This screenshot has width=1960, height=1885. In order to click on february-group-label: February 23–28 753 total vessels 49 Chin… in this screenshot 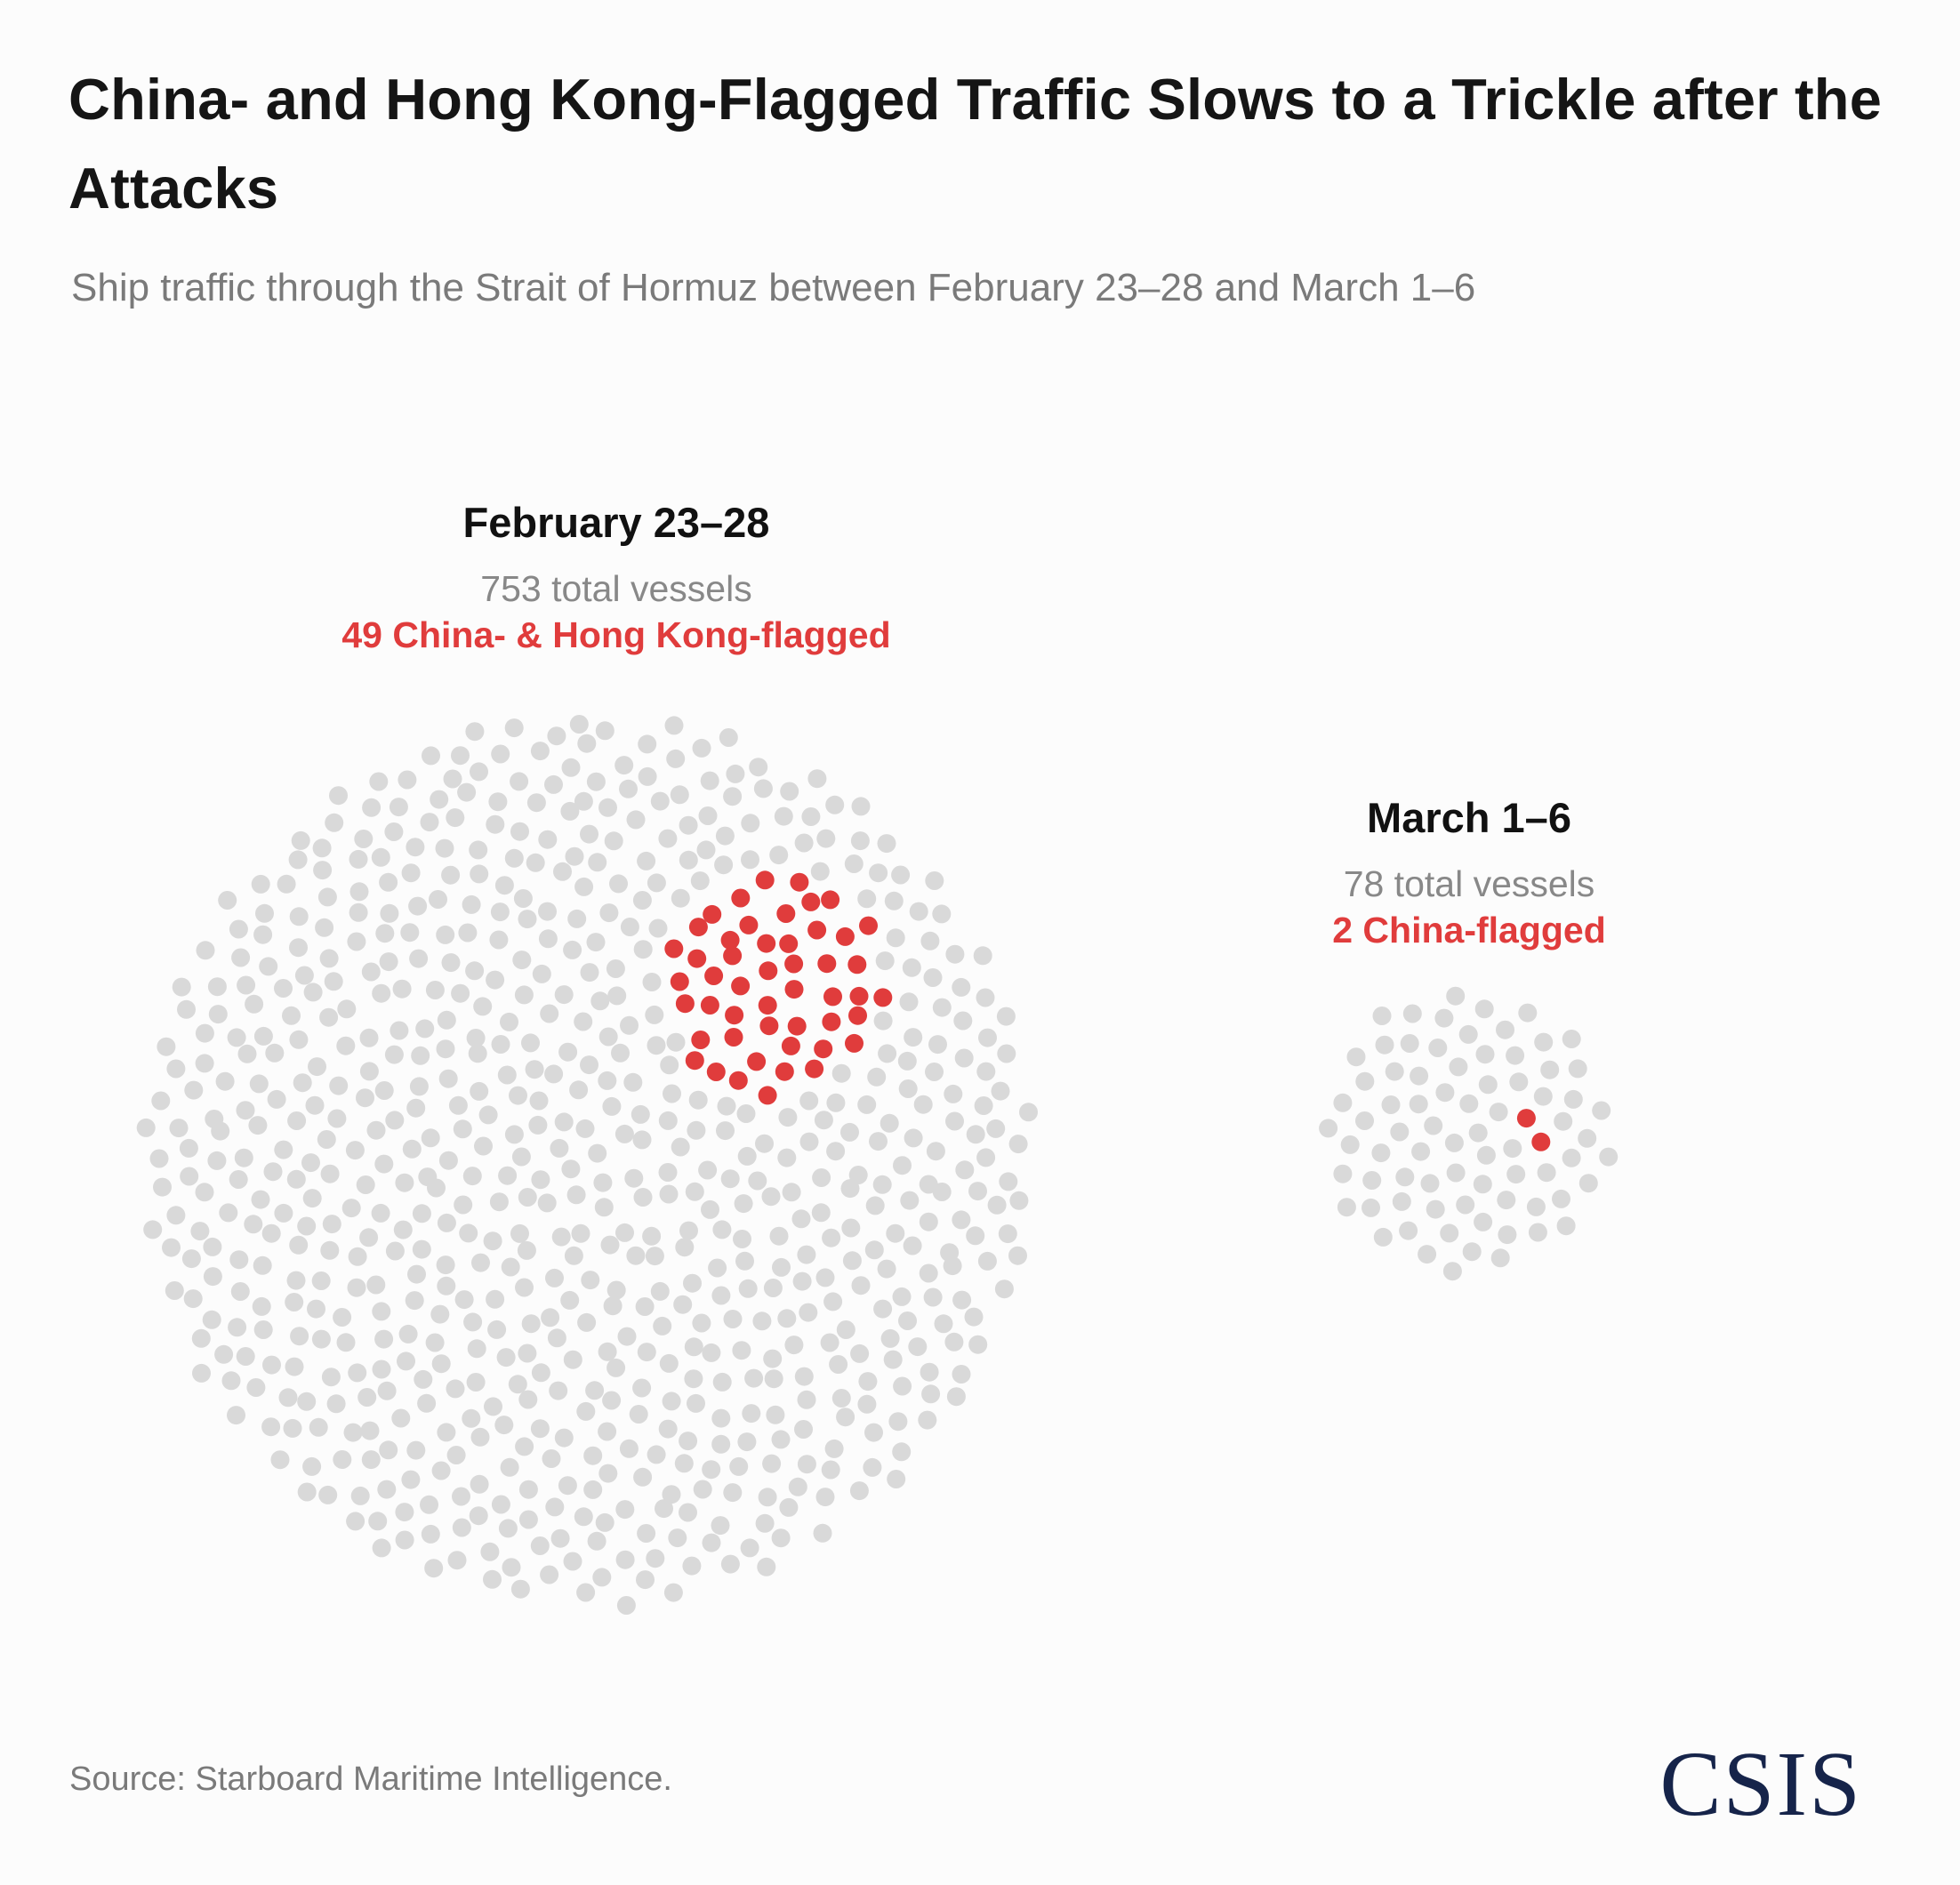, I will do `click(615, 577)`.